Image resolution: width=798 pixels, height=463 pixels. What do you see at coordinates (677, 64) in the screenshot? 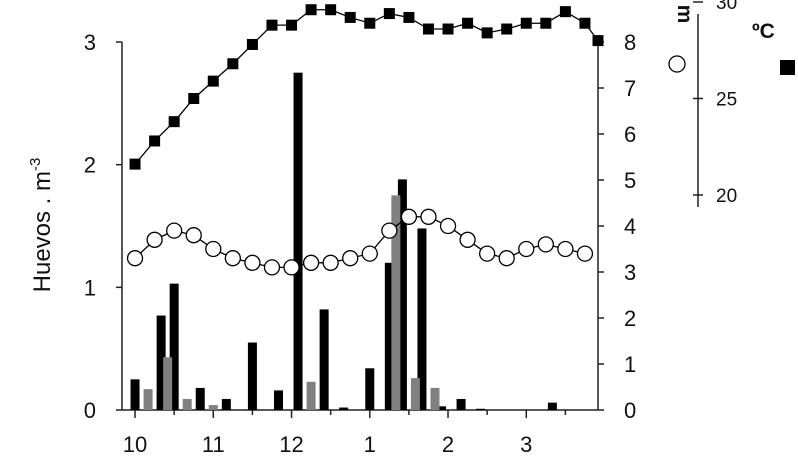
I see `legend-circle-marker` at bounding box center [677, 64].